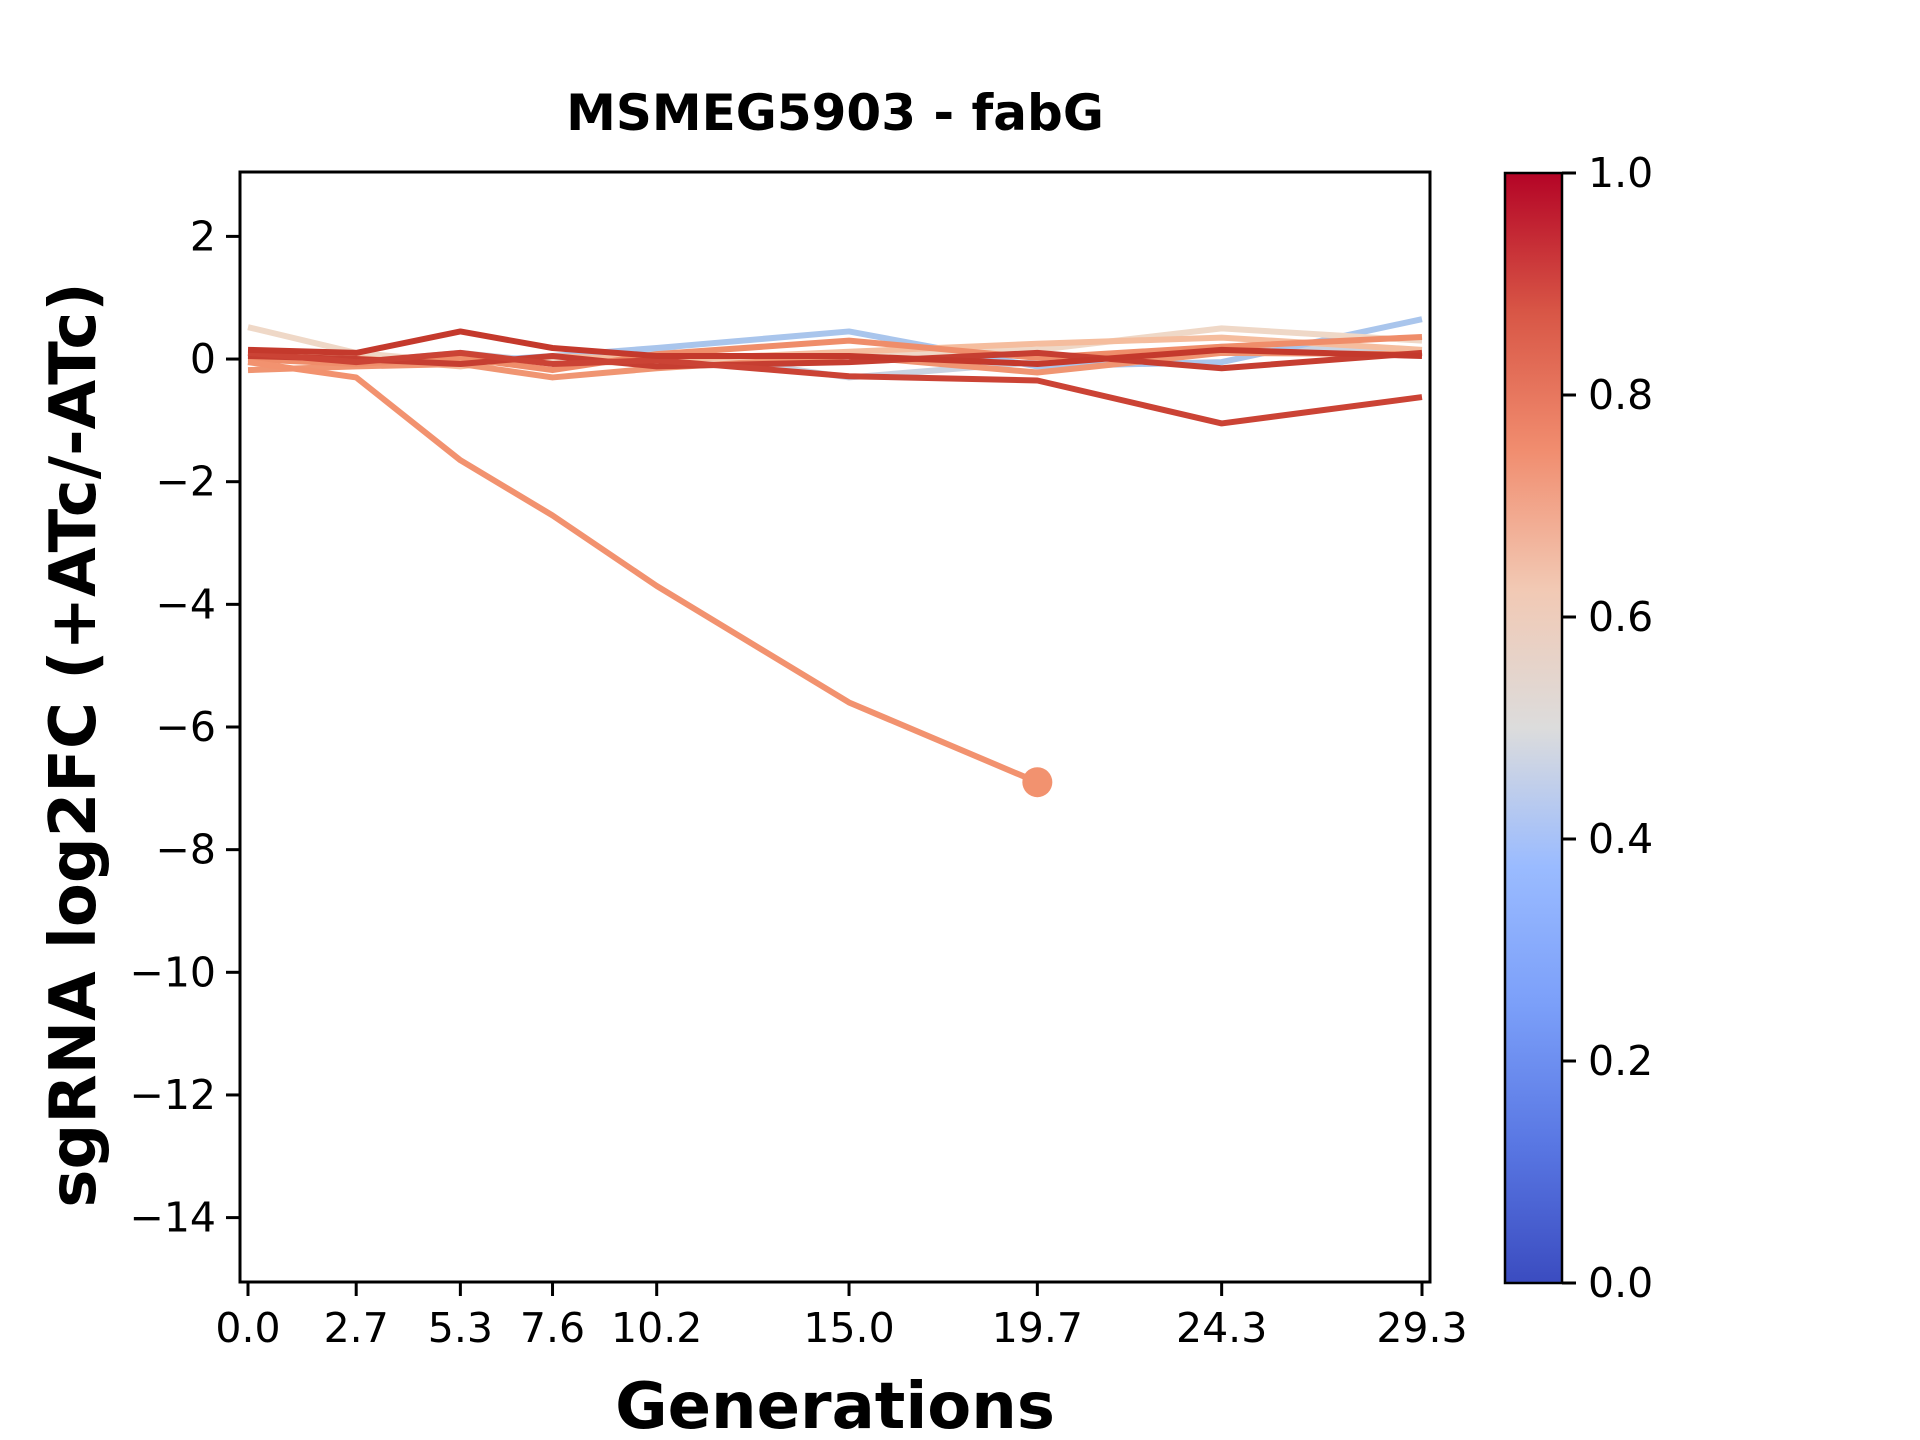 The width and height of the screenshot is (1920, 1440). Describe the element at coordinates (172, 972) in the screenshot. I see `y-tick-label: −10` at that location.